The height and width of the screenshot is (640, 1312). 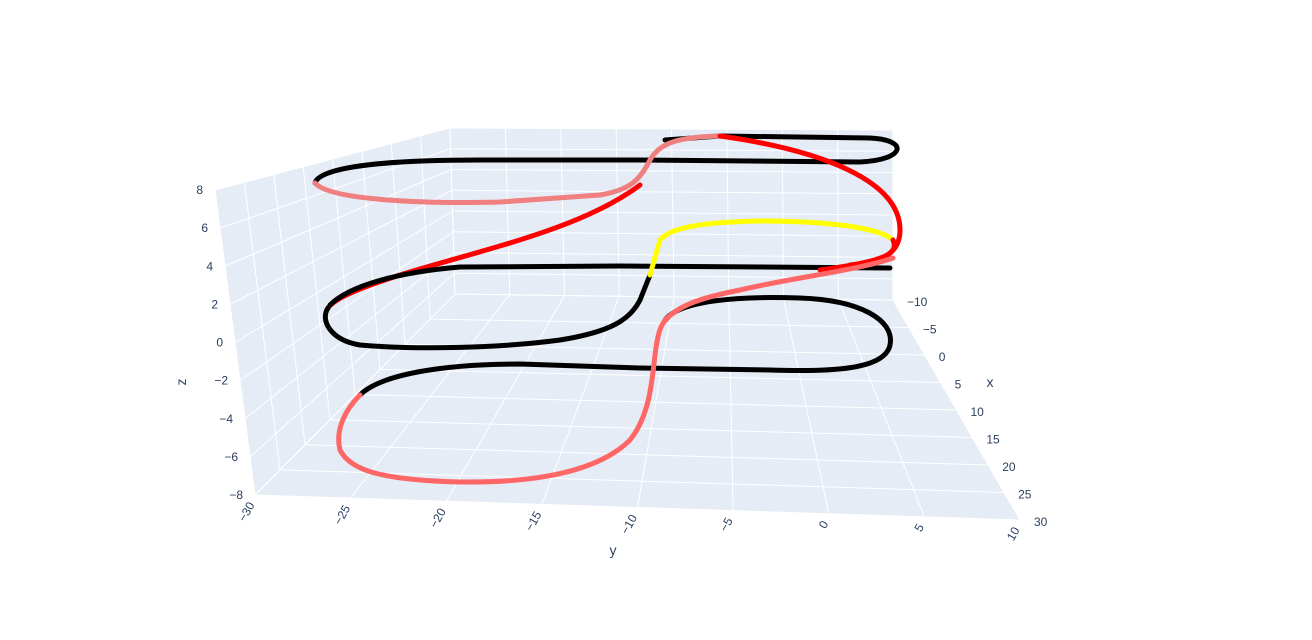 I want to click on track-red-mid-right, so click(x=857, y=255).